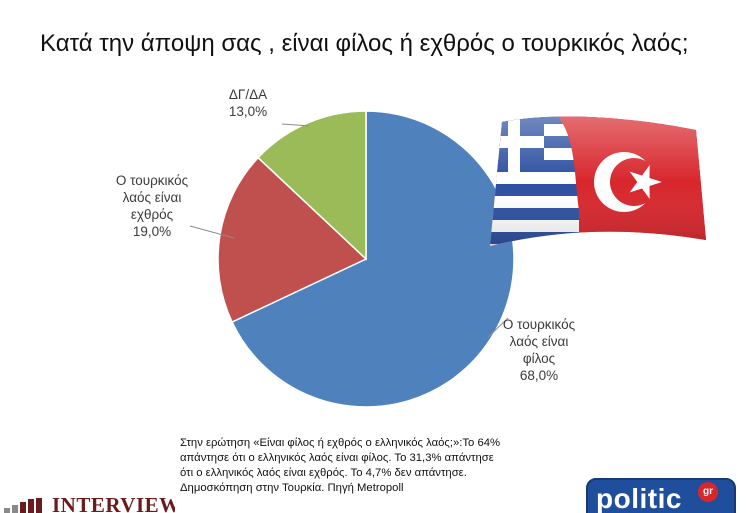  I want to click on interview-logo: INTERVIEW, so click(87, 502).